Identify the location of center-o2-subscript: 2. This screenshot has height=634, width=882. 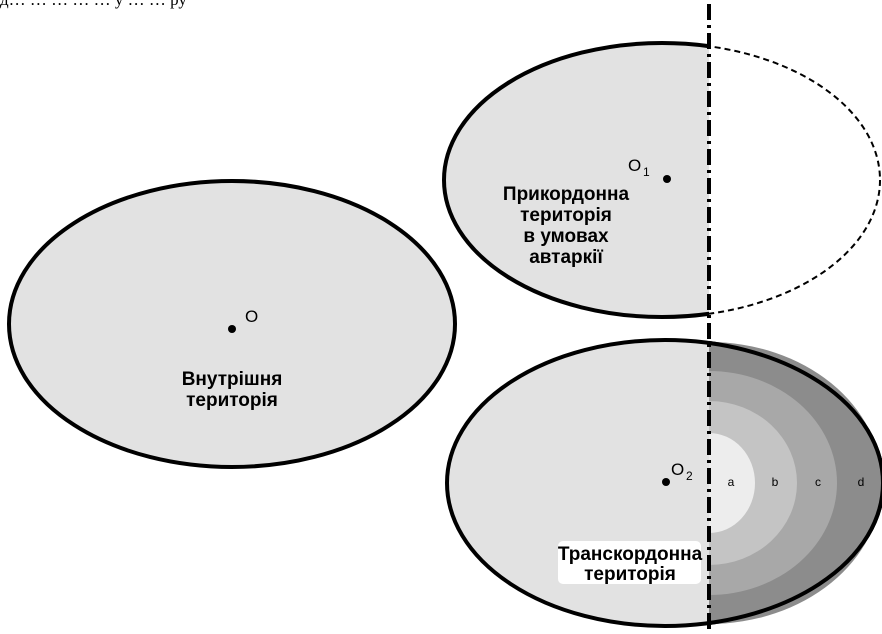
(689, 476).